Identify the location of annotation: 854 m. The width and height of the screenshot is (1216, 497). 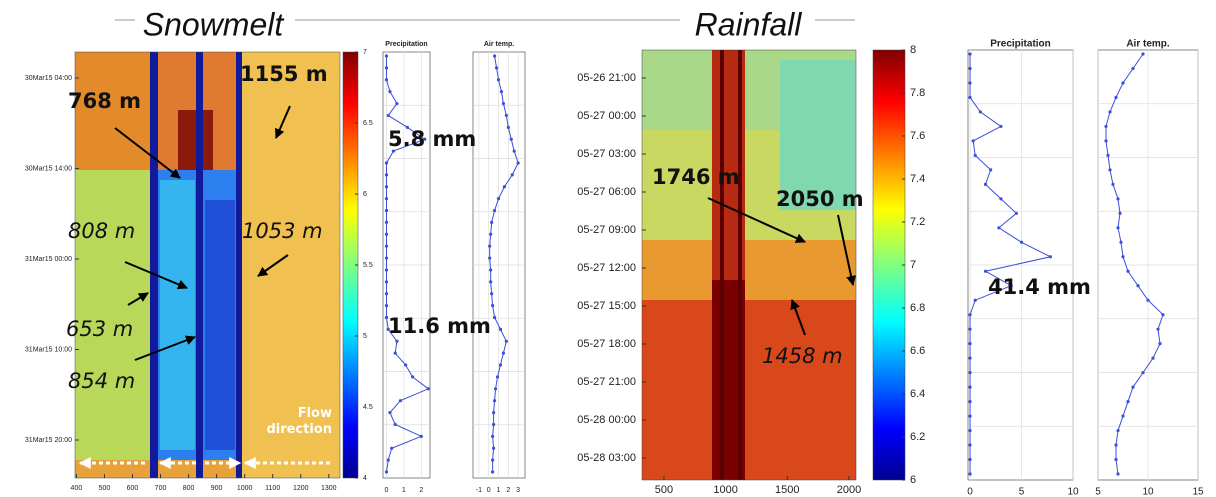
(101, 381).